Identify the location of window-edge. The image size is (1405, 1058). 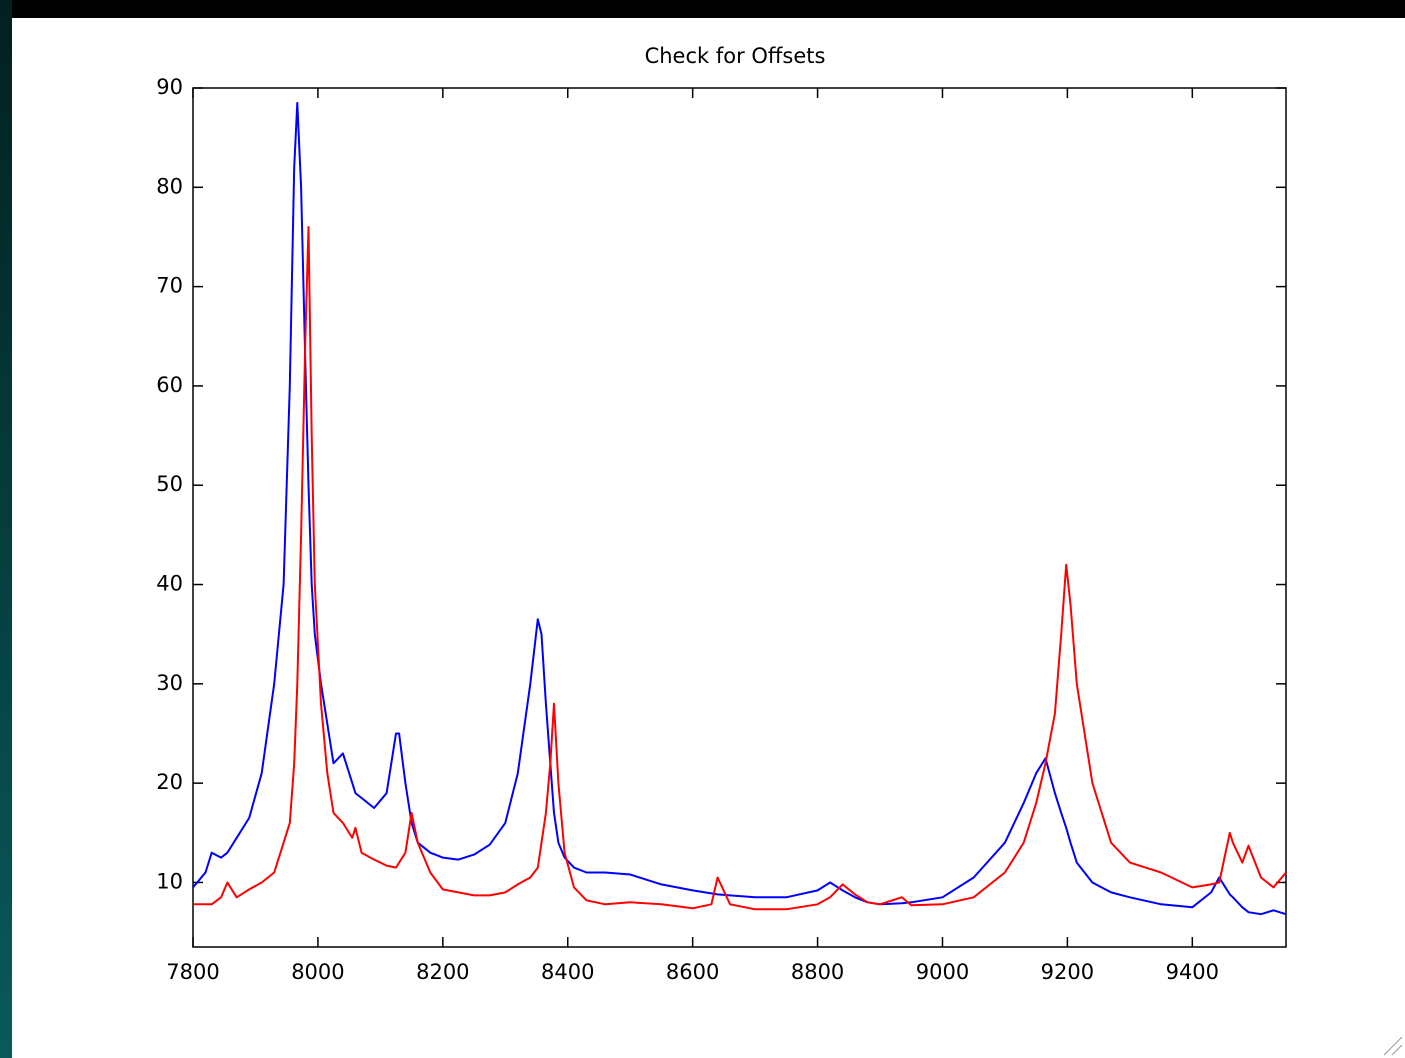
(6, 529).